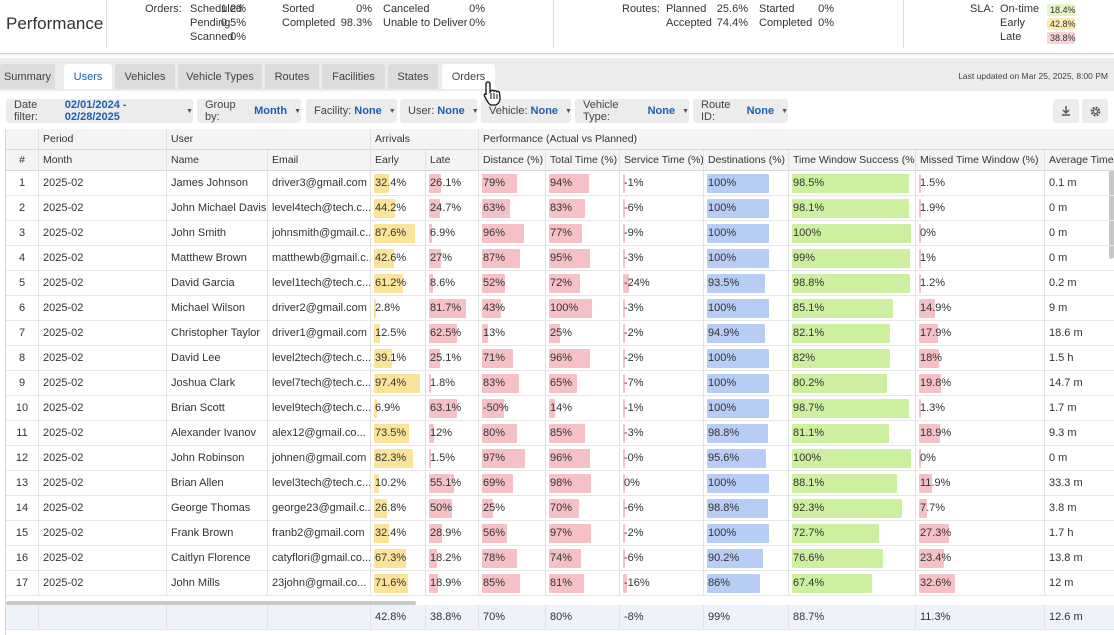 The width and height of the screenshot is (1114, 635). Describe the element at coordinates (494, 383) in the screenshot. I see `cell-text: 83%` at that location.